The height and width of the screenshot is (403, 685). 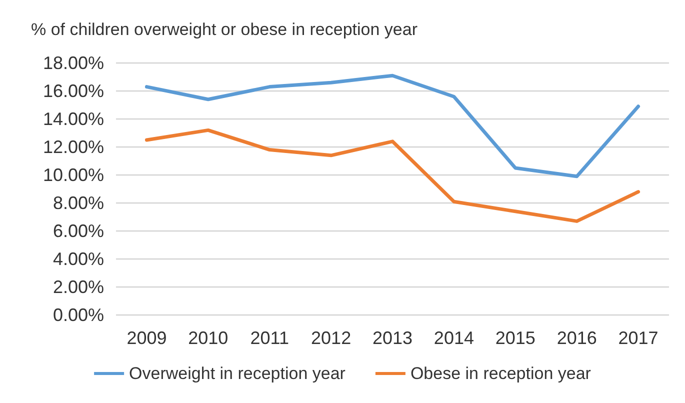 I want to click on y-tick-label: 2.00%, so click(x=78, y=287).